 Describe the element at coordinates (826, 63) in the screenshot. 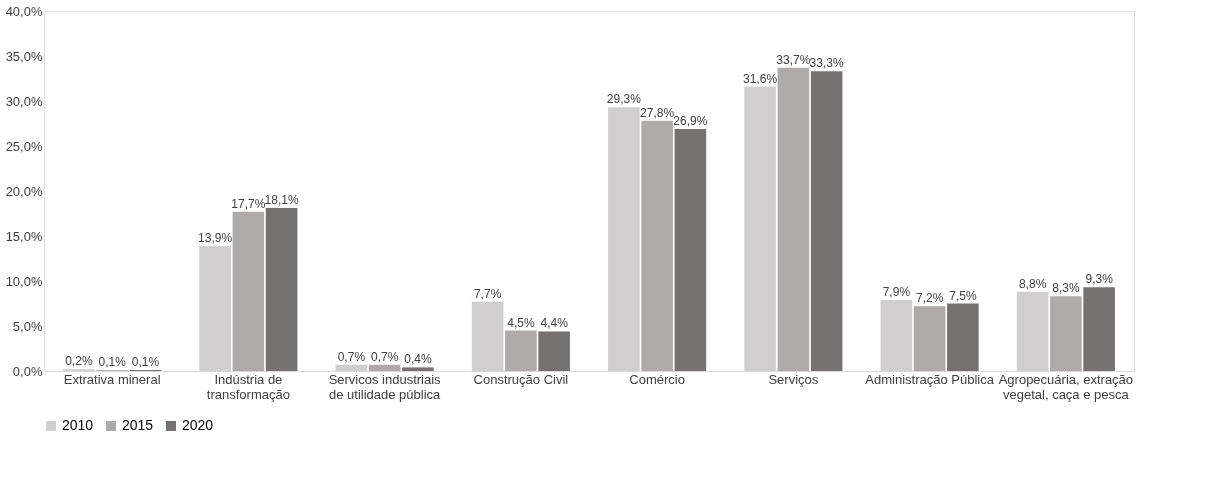

I see `data-label: 33,3%` at that location.